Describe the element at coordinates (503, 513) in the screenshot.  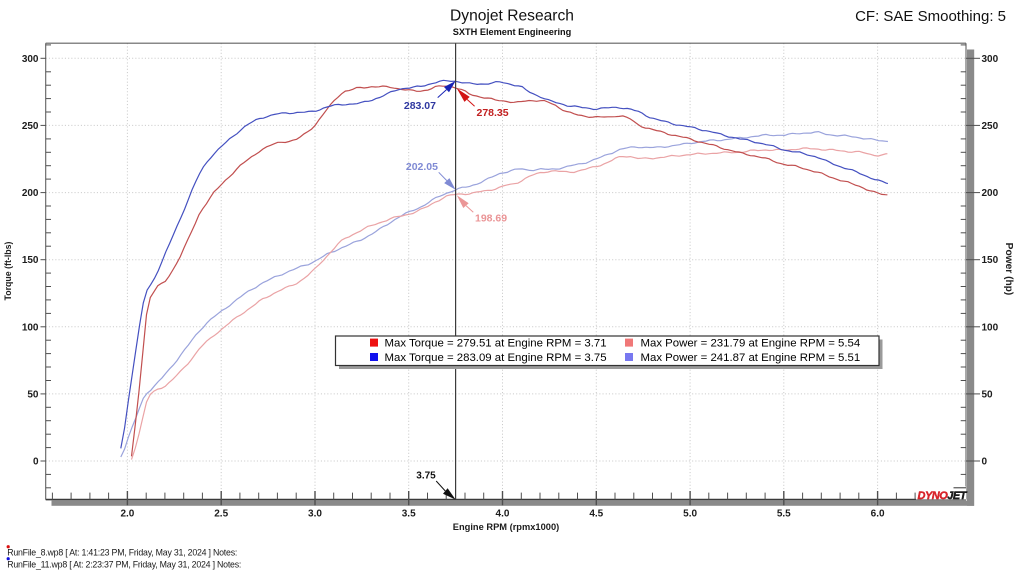
I see `svg-text: 4.0` at that location.